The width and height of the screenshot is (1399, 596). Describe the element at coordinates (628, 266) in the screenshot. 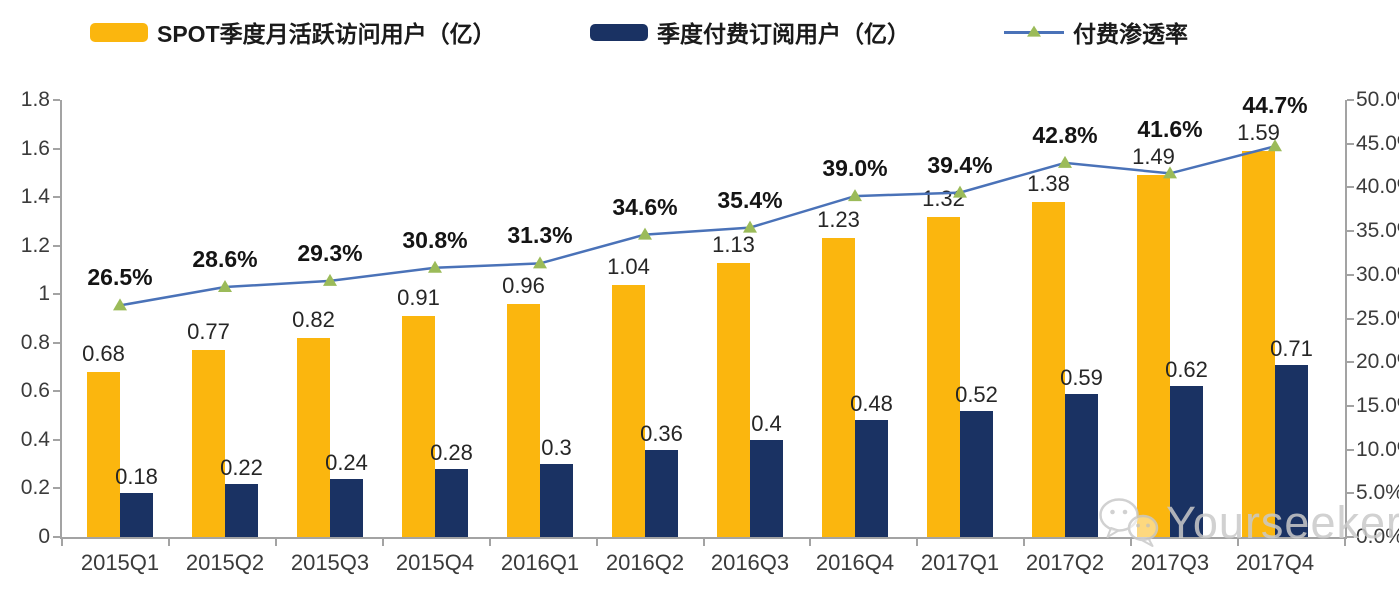

I see `bar-value-label-mau: 1.04` at that location.